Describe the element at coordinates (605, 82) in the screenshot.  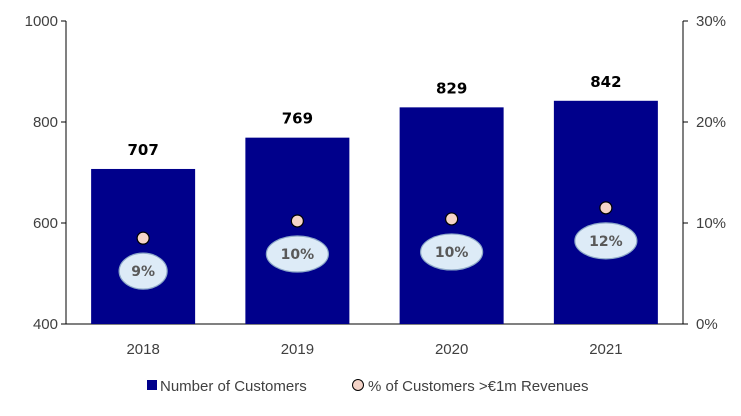
I see `bar-value-label: 842` at that location.